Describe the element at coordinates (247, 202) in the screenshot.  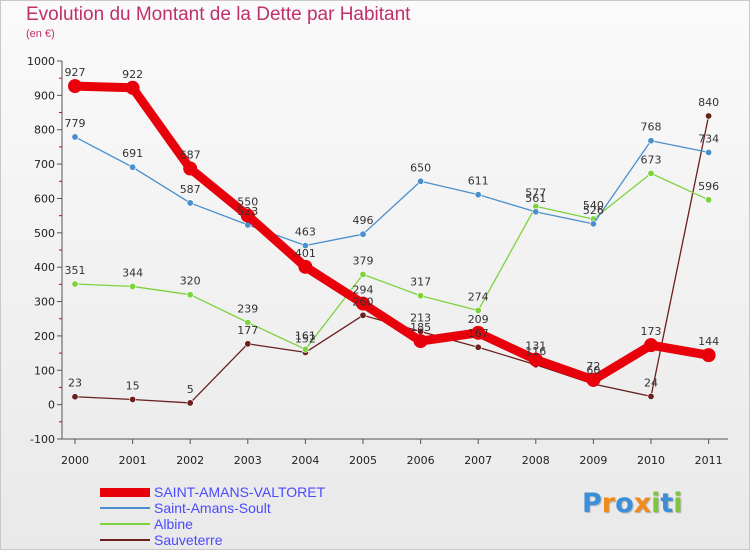
I see `data-label-0: 550` at that location.